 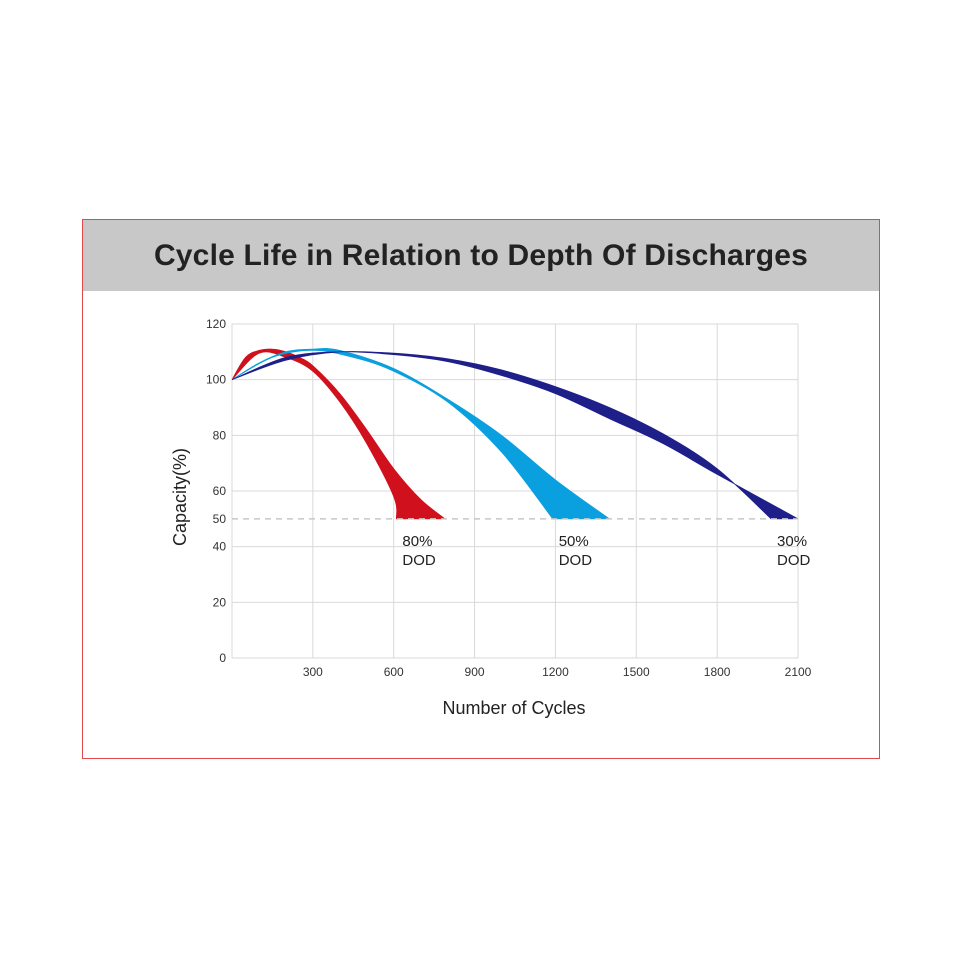 I want to click on series-bands, so click(x=515, y=434).